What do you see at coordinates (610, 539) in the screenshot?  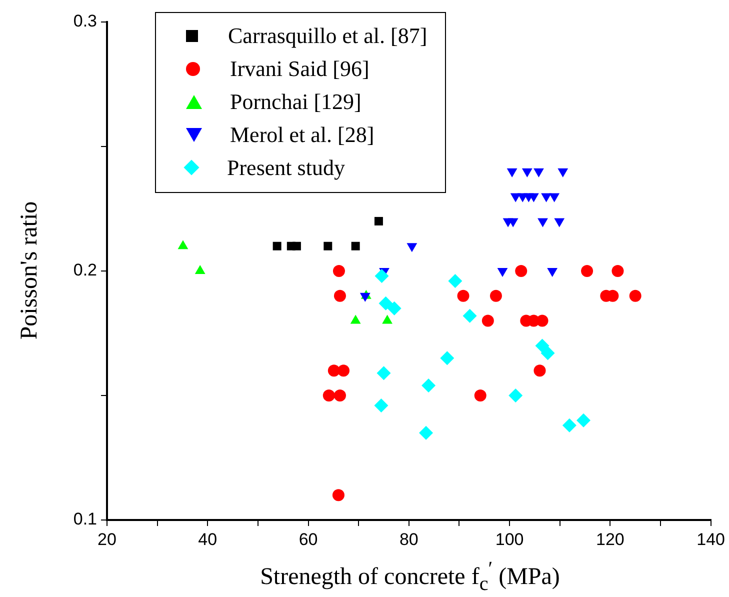 I see `x-tick-label: 120` at bounding box center [610, 539].